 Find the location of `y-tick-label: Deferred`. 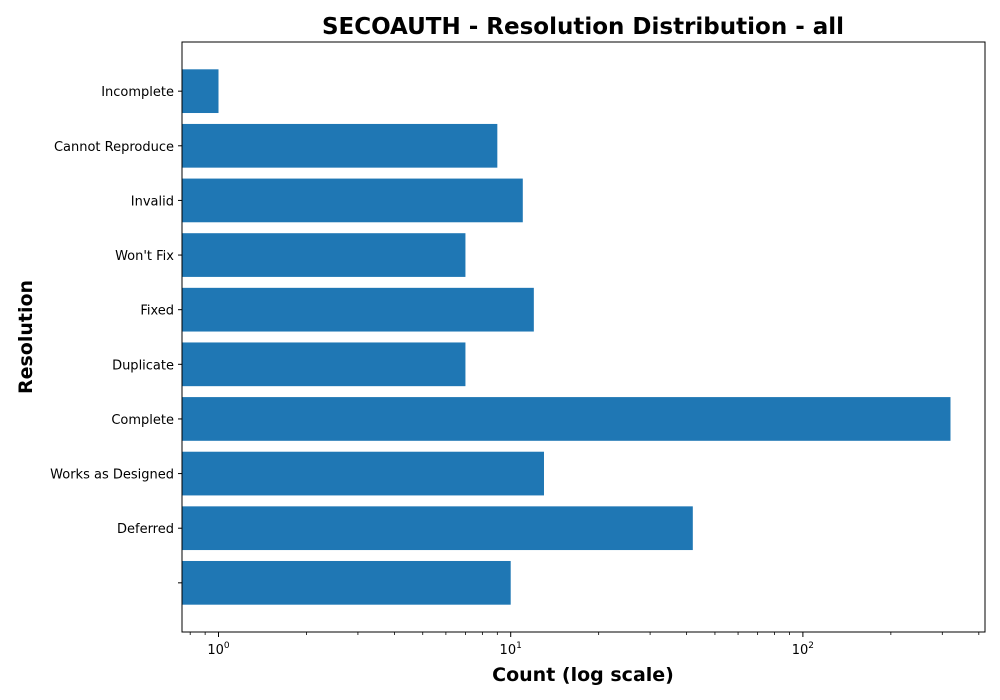

y-tick-label: Deferred is located at coordinates (145, 529).